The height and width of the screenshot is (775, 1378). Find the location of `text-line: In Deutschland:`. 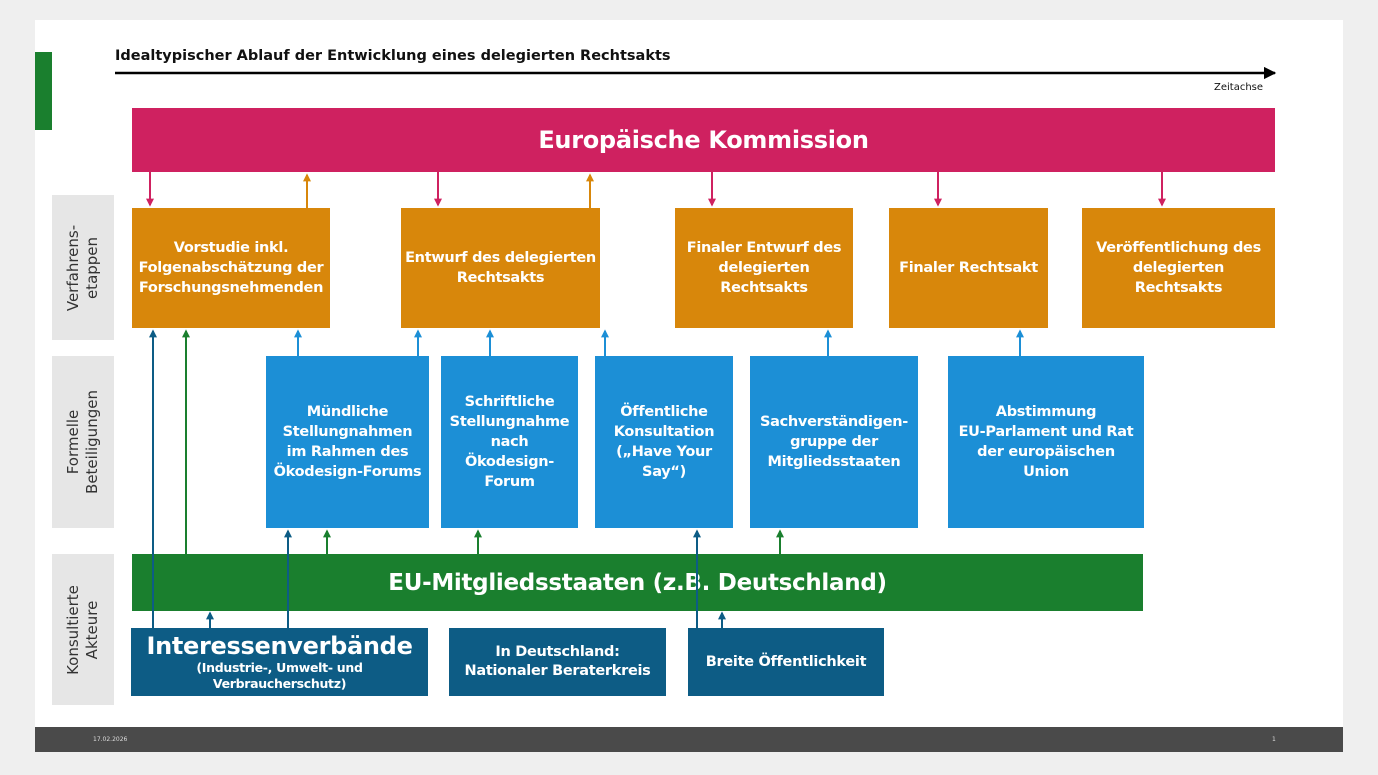

text-line: In Deutschland: is located at coordinates (557, 652).